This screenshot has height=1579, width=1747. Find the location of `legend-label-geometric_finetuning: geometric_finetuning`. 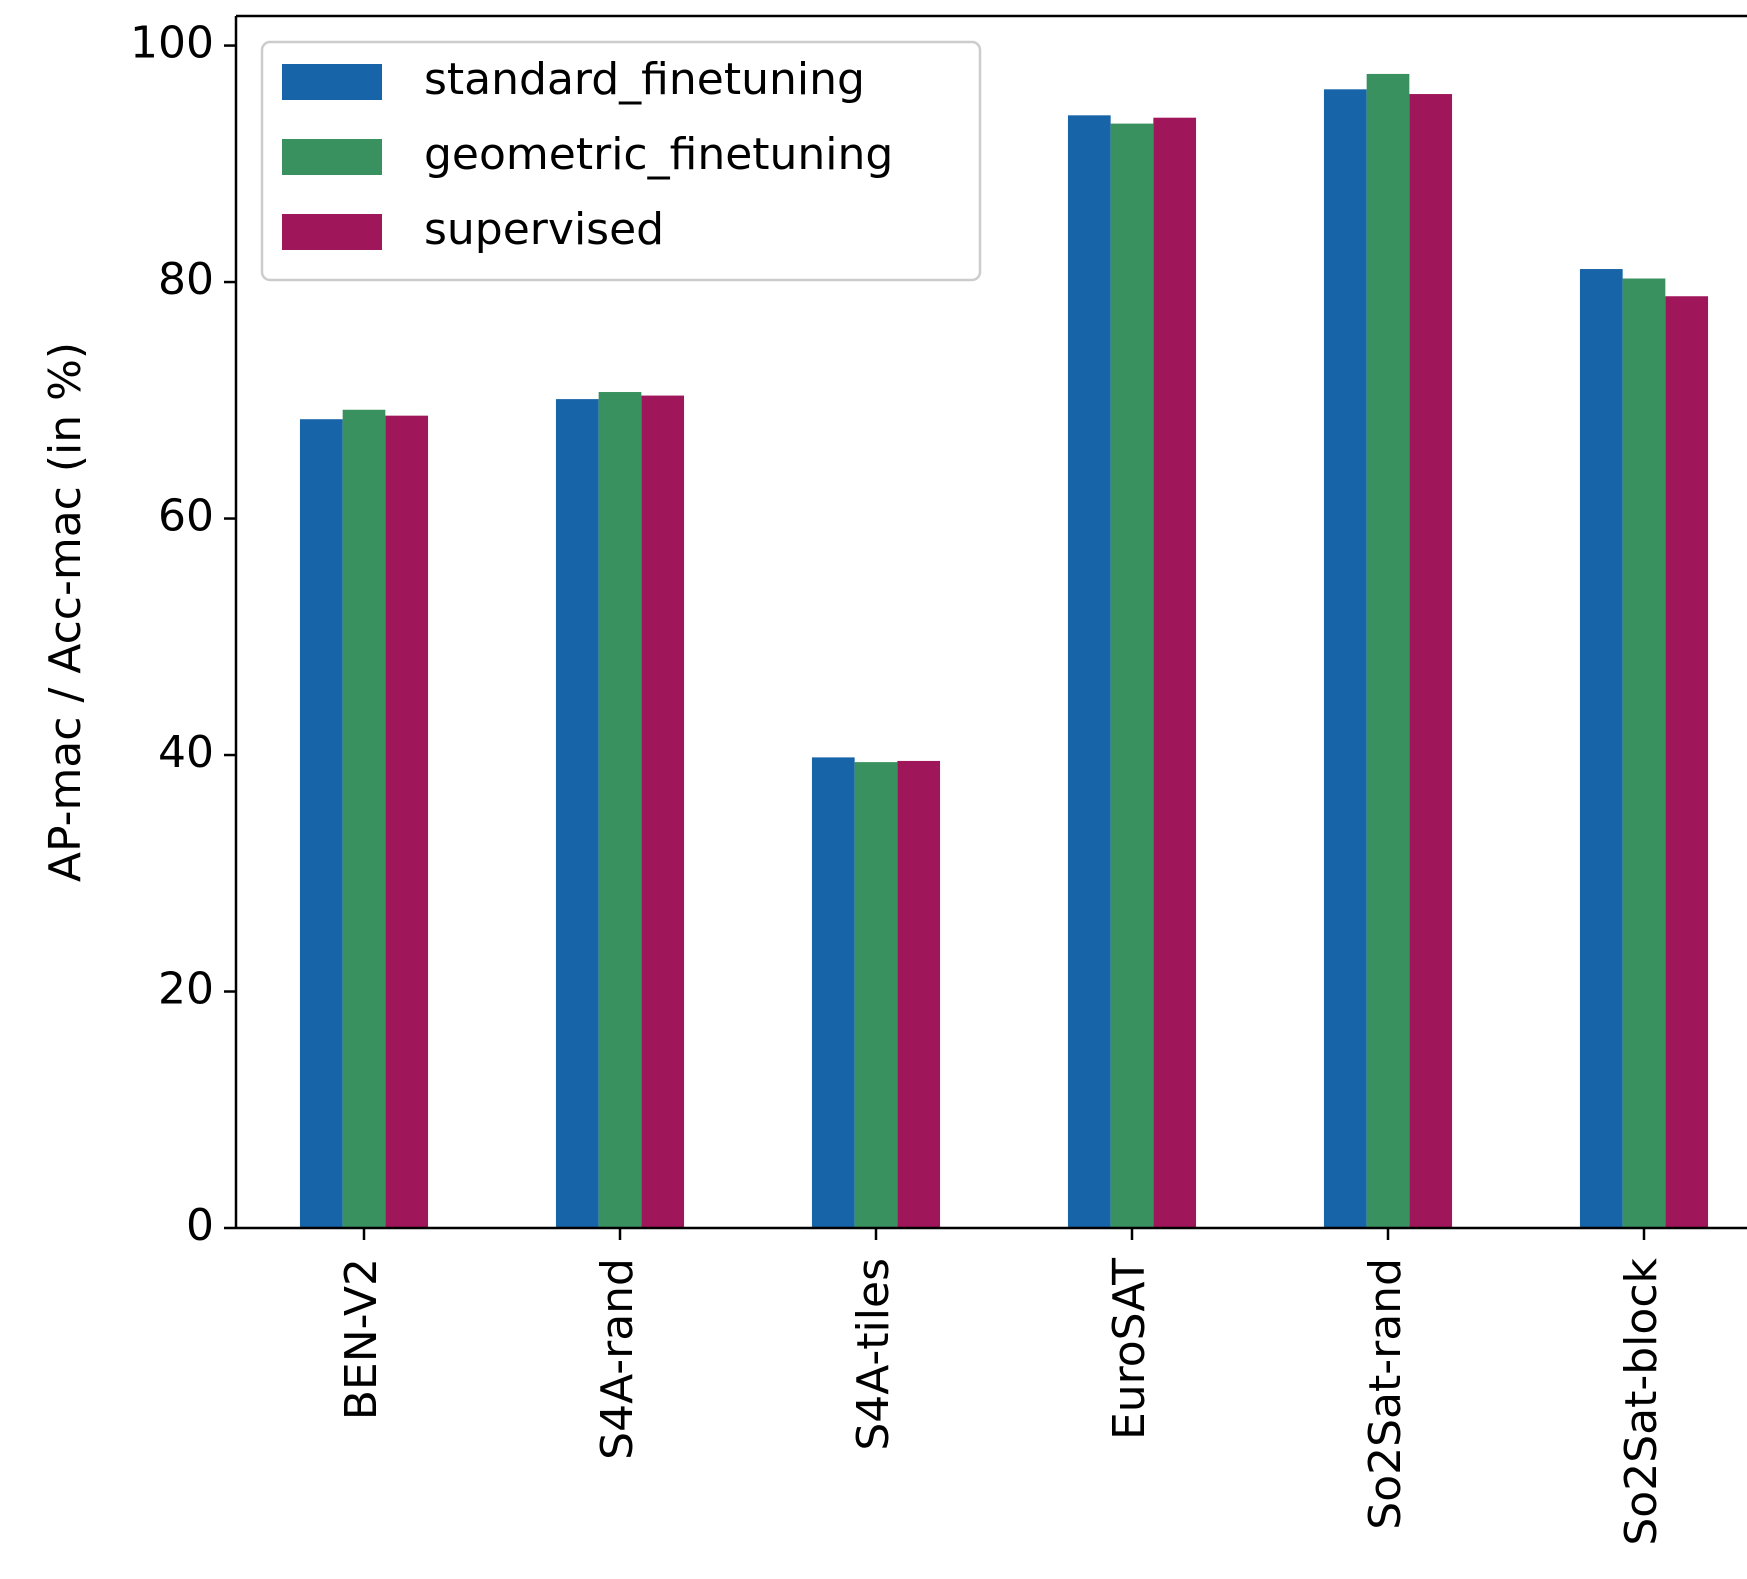

legend-label-geometric_finetuning: geometric_finetuning is located at coordinates (658, 154).